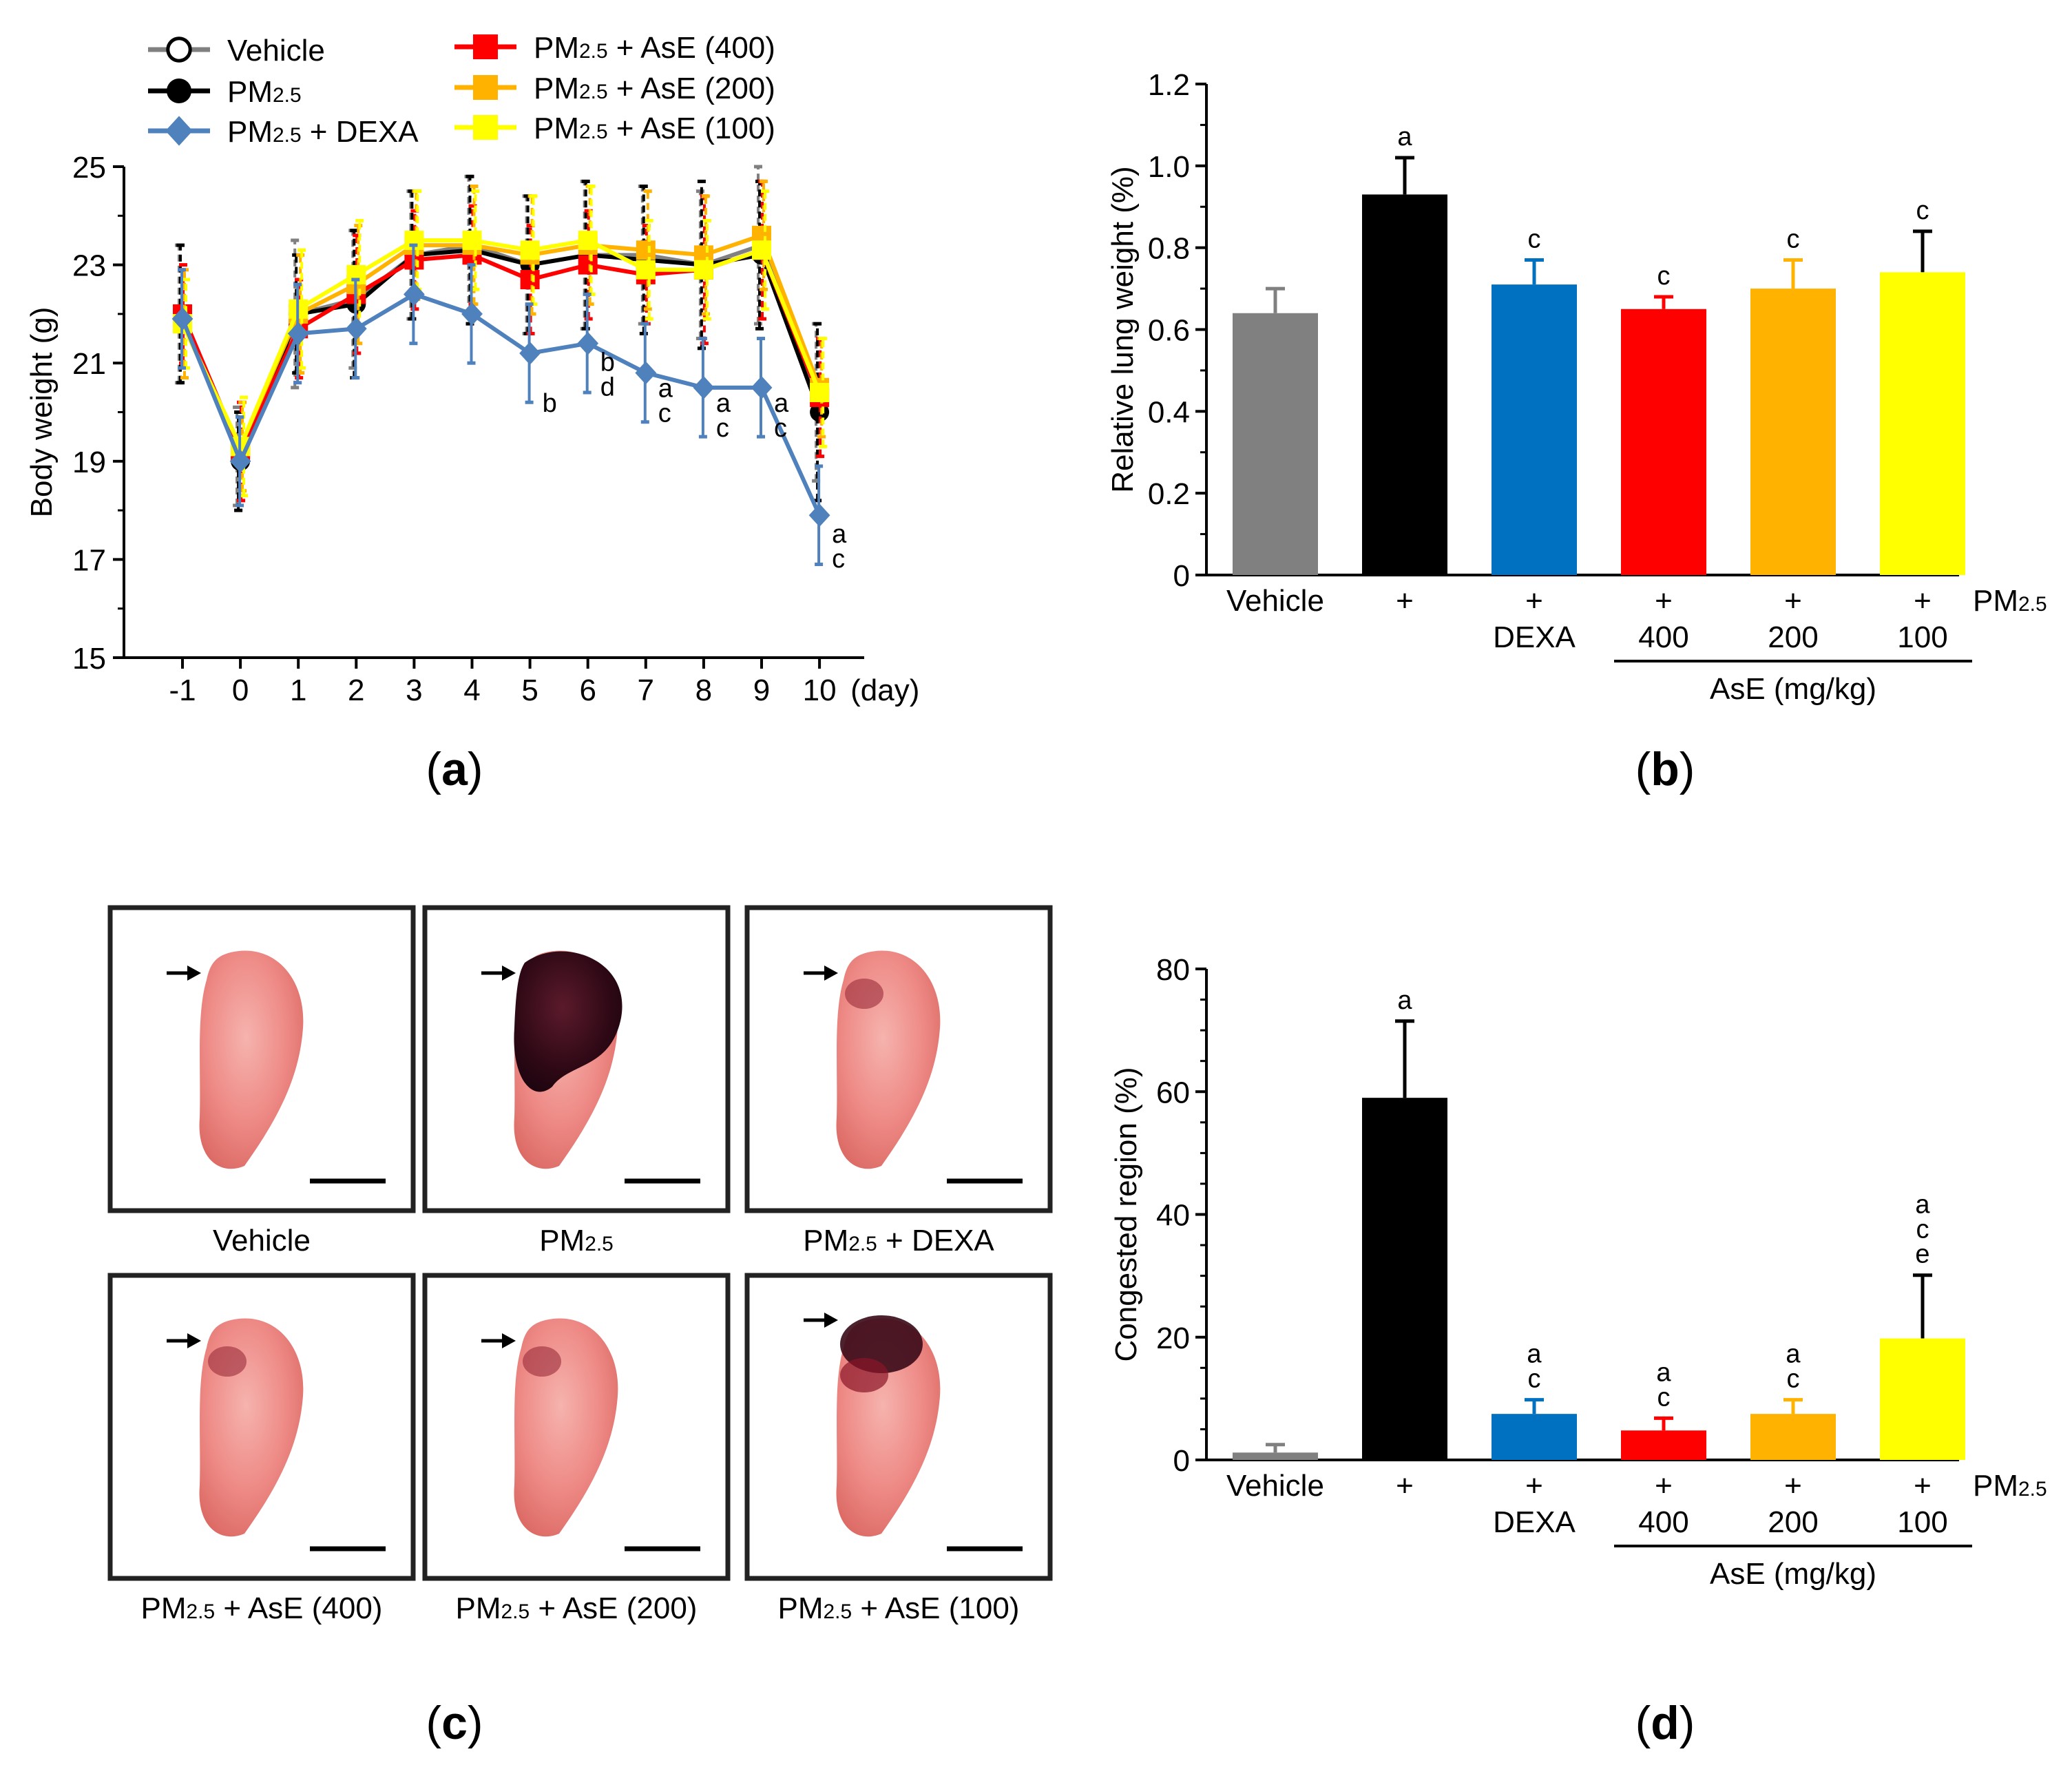  Describe the element at coordinates (1922, 637) in the screenshot. I see `x-sublabel: 100` at that location.